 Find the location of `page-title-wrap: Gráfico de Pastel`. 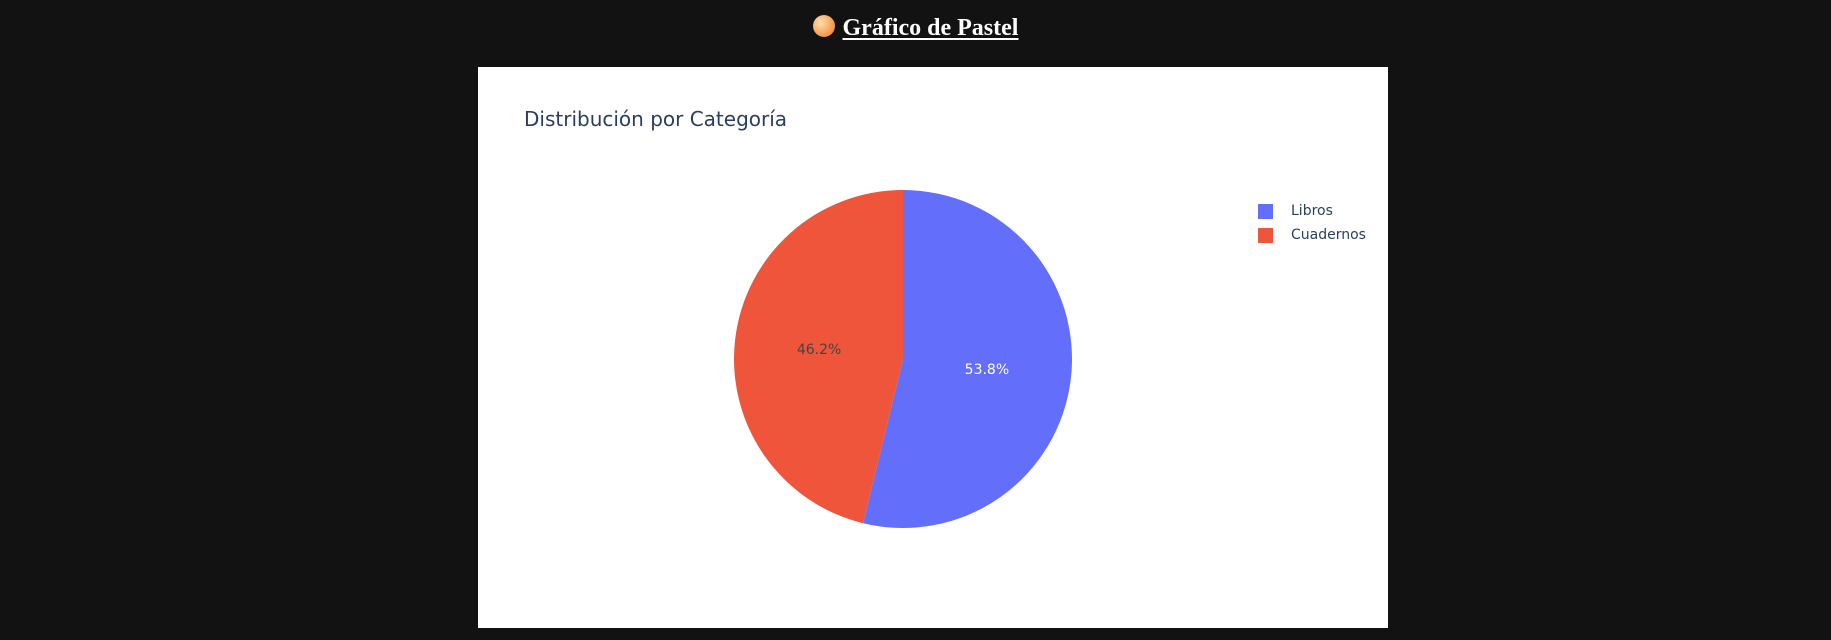

page-title-wrap: Gráfico de Pastel is located at coordinates (915, 28).